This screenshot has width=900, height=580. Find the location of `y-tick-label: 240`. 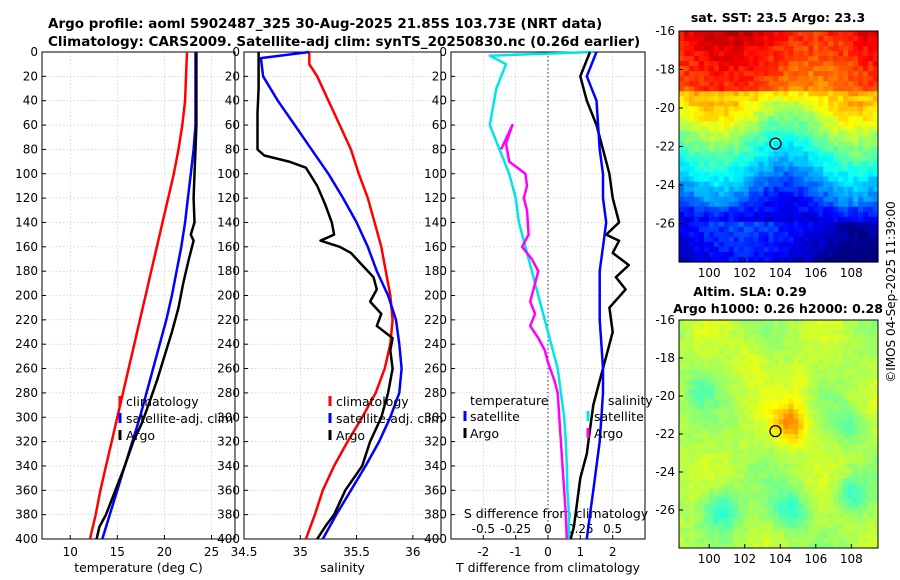

y-tick-label: 240 is located at coordinates (26, 344).